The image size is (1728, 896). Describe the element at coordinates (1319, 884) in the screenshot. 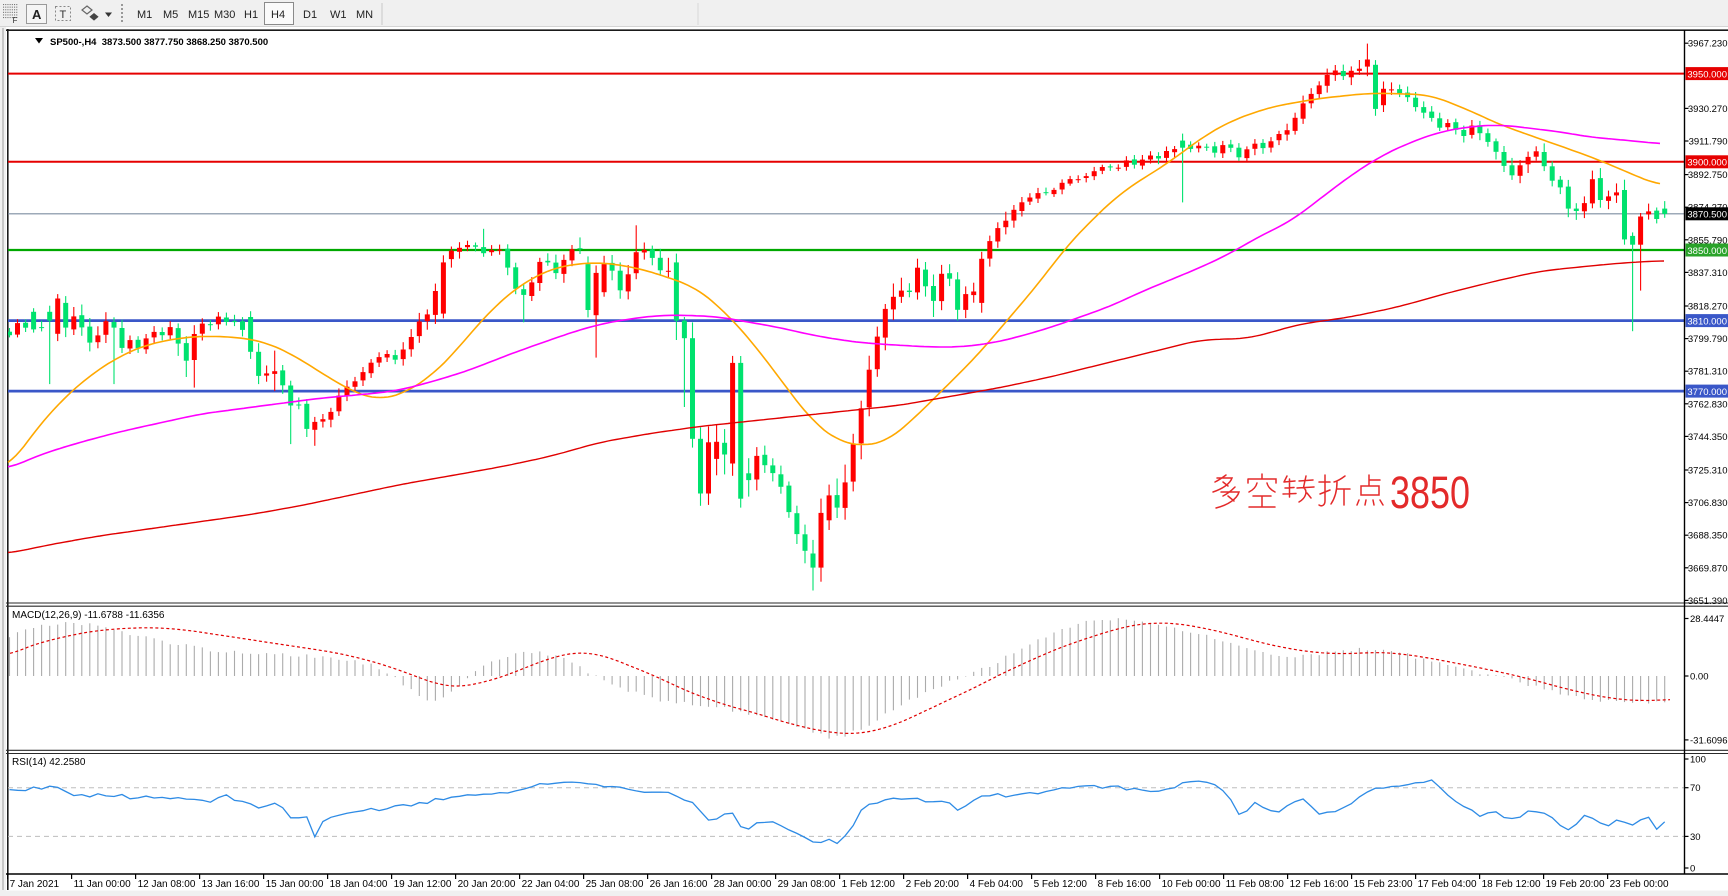

I see `svg-text: 12 Feb 16:00` at that location.